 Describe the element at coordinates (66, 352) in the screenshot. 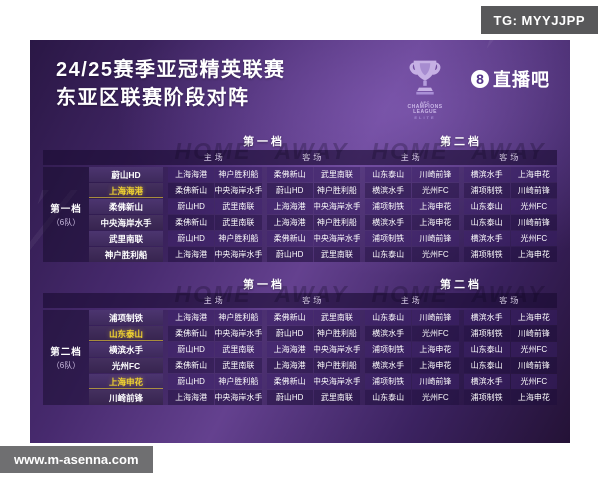

I see `tier-label-name: 第二档` at that location.